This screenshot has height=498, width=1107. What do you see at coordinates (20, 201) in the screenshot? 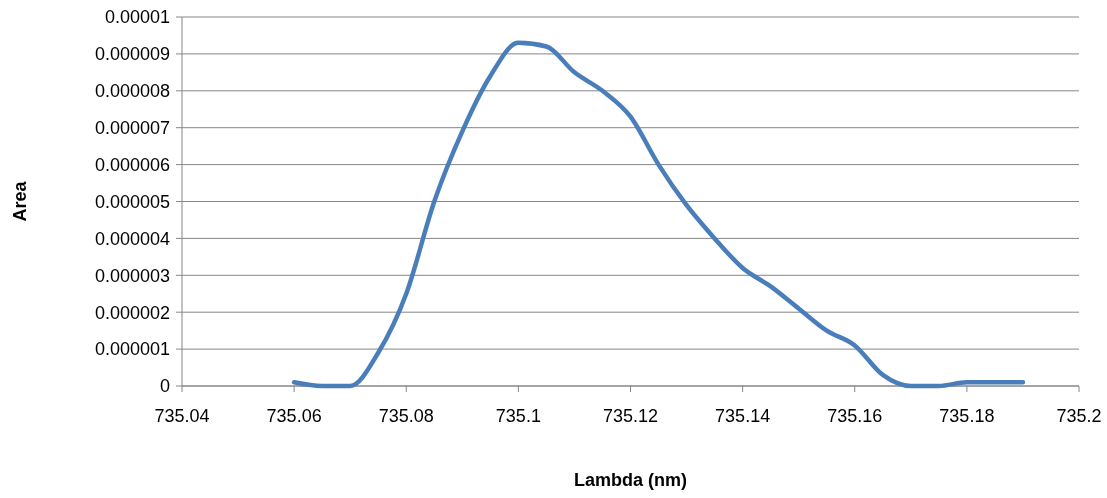
I see `y-axis-title: Area` at bounding box center [20, 201].